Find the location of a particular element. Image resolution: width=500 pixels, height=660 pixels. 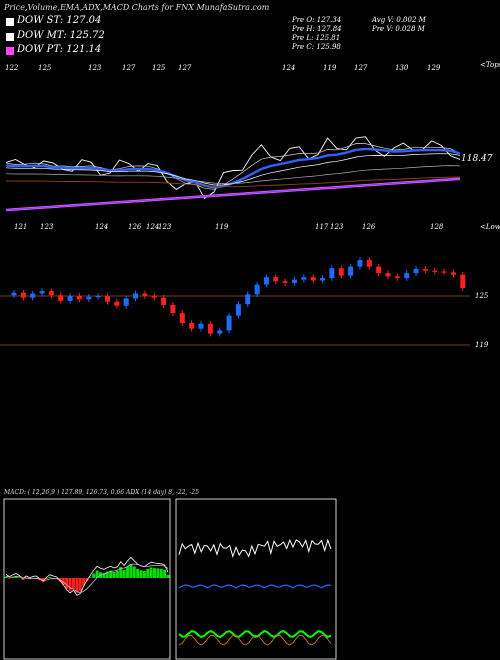

legend-dow-mt: DOW MT: 125.72 is located at coordinates (61, 35).